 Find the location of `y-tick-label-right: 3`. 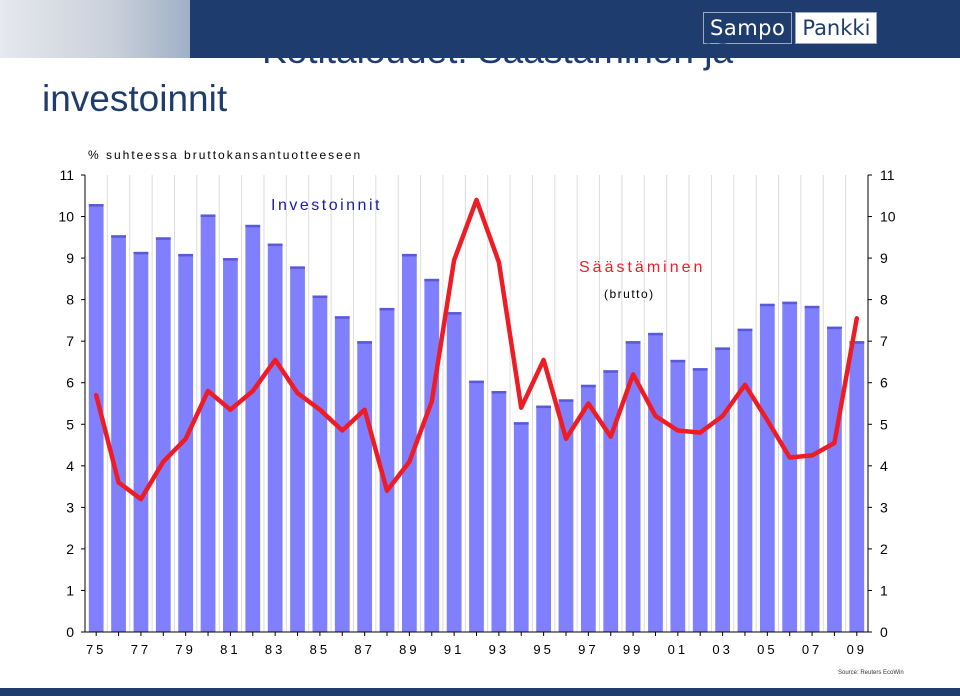

y-tick-label-right: 3 is located at coordinates (884, 507).